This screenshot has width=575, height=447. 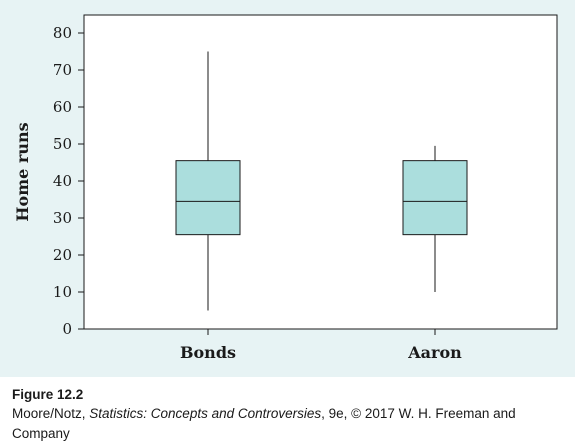 I want to click on figure-label: Figure 12.2, so click(x=48, y=394).